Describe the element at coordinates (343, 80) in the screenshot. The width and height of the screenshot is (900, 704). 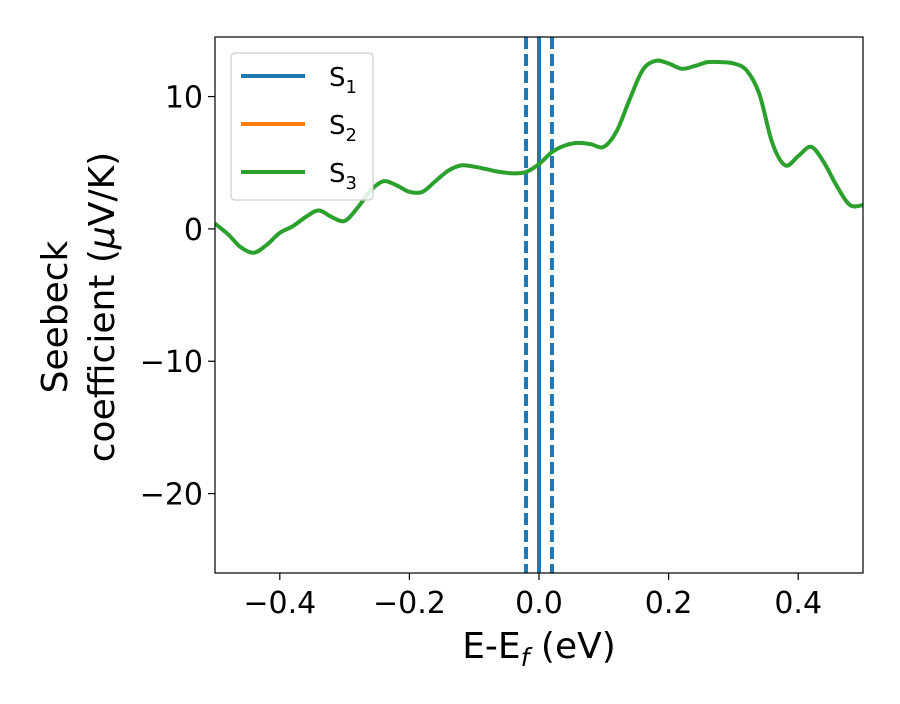
I see `legend-entry-label: S1` at that location.